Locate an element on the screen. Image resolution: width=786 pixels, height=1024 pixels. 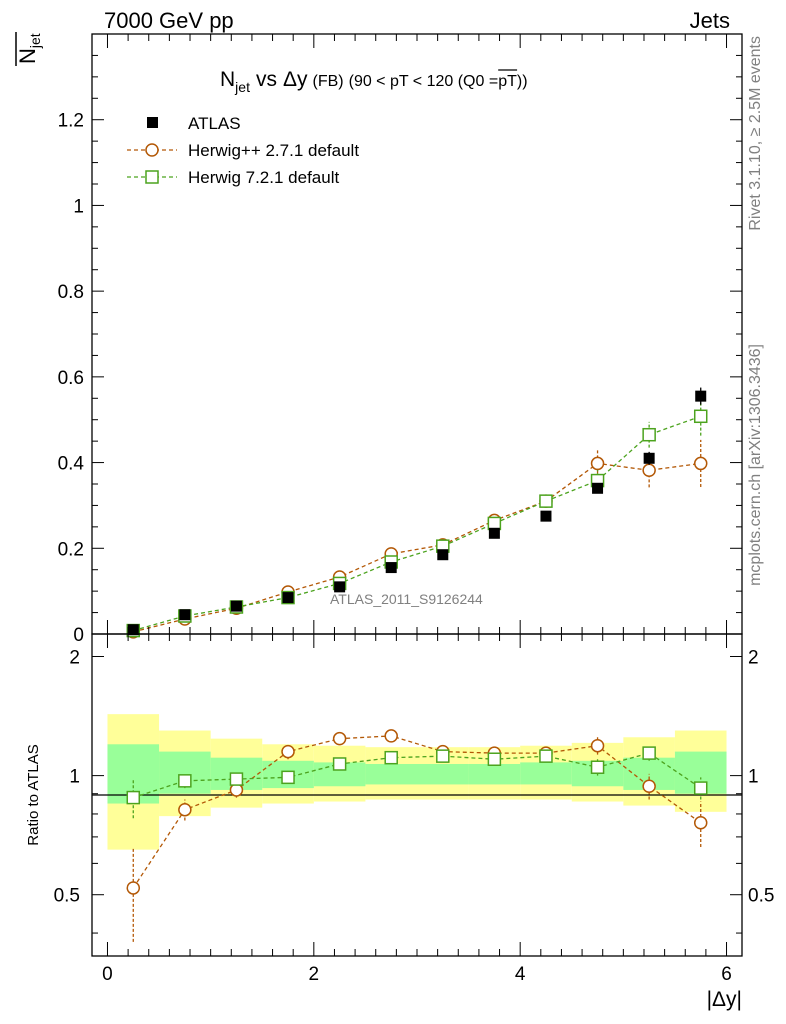
legend-marker-herwigpp is located at coordinates (152, 150).